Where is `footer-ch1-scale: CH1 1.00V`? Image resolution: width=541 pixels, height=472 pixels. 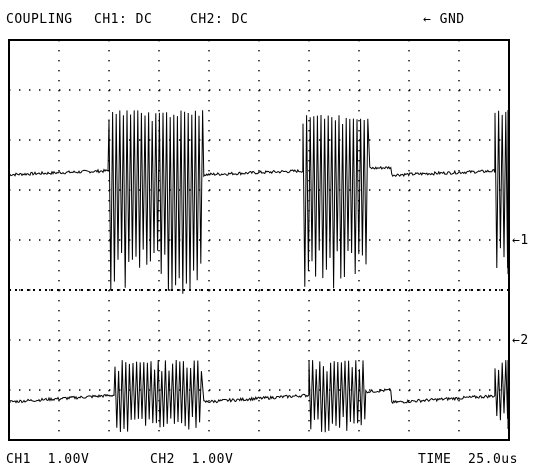 footer-ch1-scale: CH1 1.00V is located at coordinates (48, 459).